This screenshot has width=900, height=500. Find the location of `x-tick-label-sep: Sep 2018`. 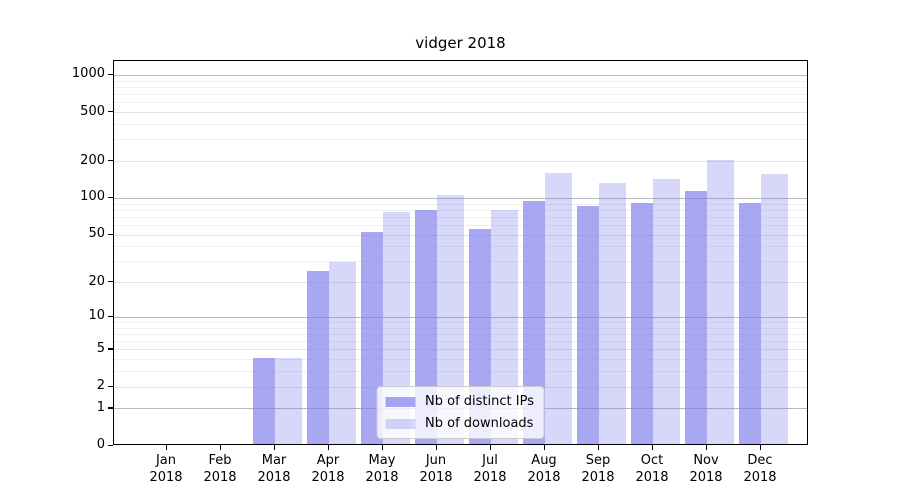

x-tick-label-sep: Sep 2018 is located at coordinates (598, 469).